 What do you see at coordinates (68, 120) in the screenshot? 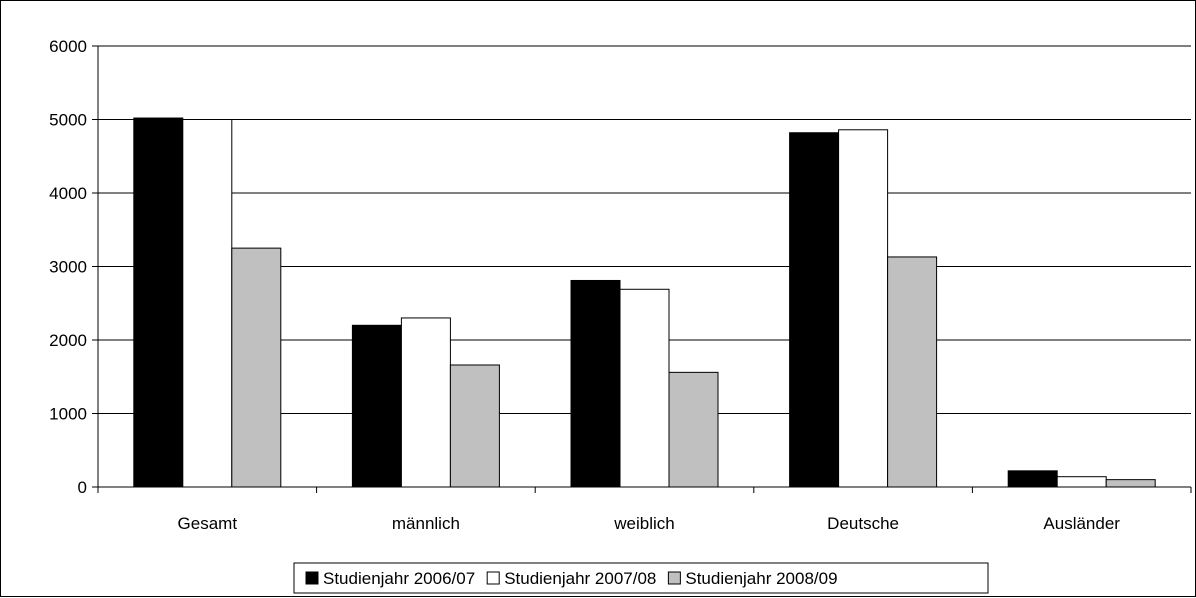
I see `y-tick-label: 5000` at bounding box center [68, 120].